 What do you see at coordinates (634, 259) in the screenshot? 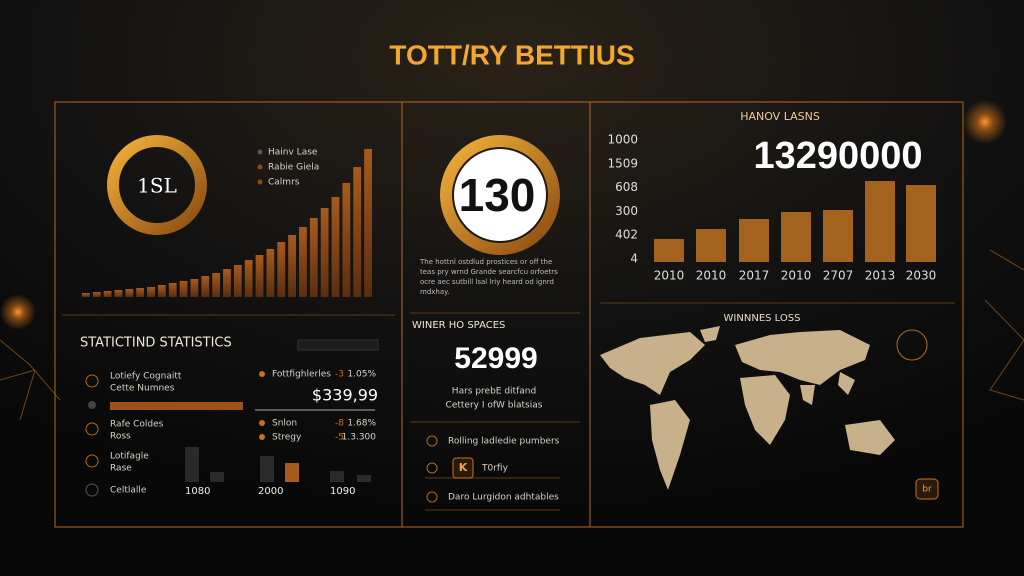
I see `y-label: 4` at bounding box center [634, 259].